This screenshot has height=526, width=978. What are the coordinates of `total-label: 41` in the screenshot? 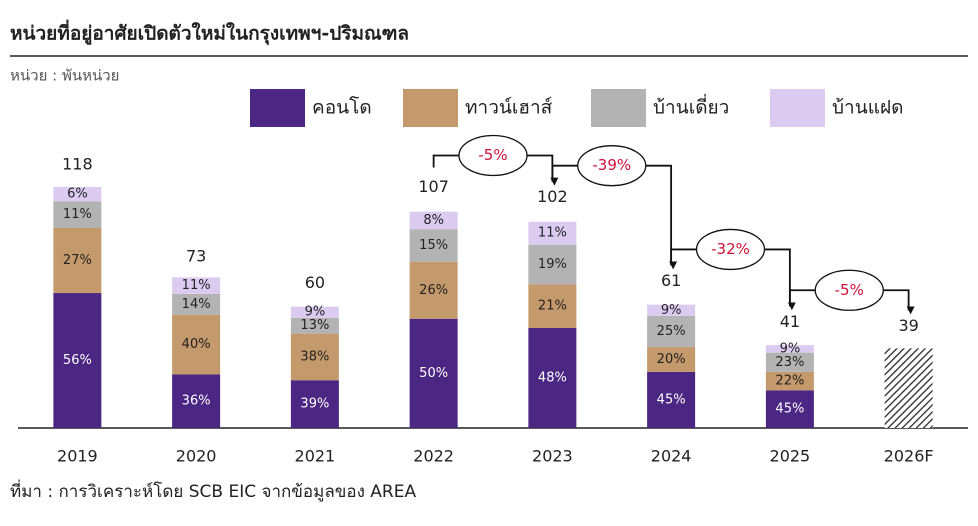 It's located at (790, 321).